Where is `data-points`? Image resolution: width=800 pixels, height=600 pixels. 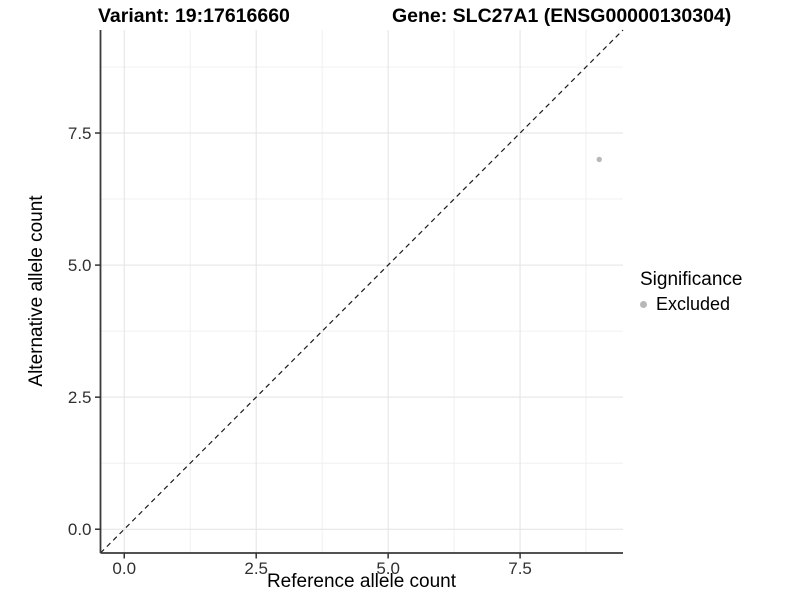
data-points is located at coordinates (599, 159).